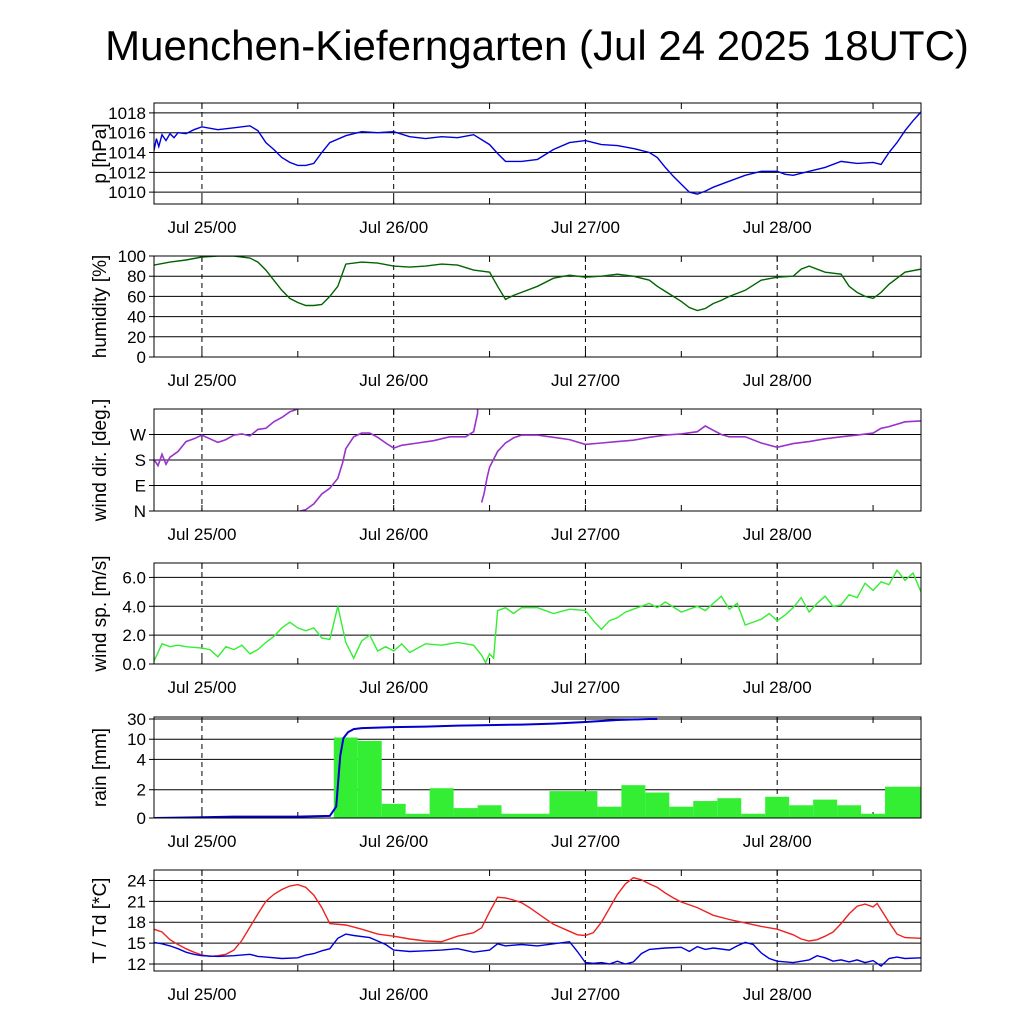  What do you see at coordinates (134, 606) in the screenshot?
I see `y-tick-label: 4.0` at bounding box center [134, 606].